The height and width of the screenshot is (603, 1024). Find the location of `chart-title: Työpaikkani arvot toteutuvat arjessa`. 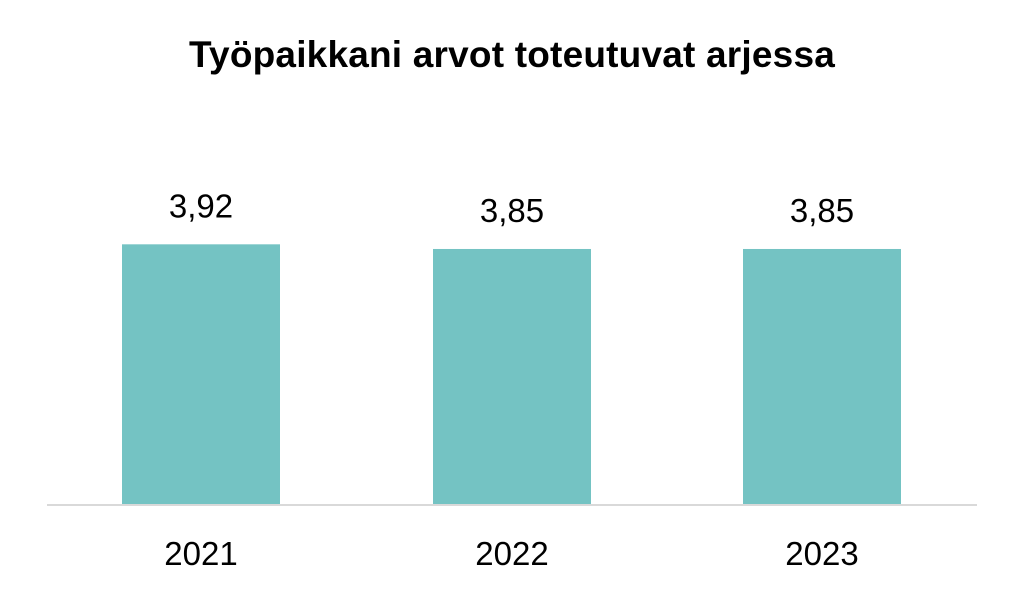

chart-title: Työpaikkani arvot toteutuvat arjessa is located at coordinates (511, 54).